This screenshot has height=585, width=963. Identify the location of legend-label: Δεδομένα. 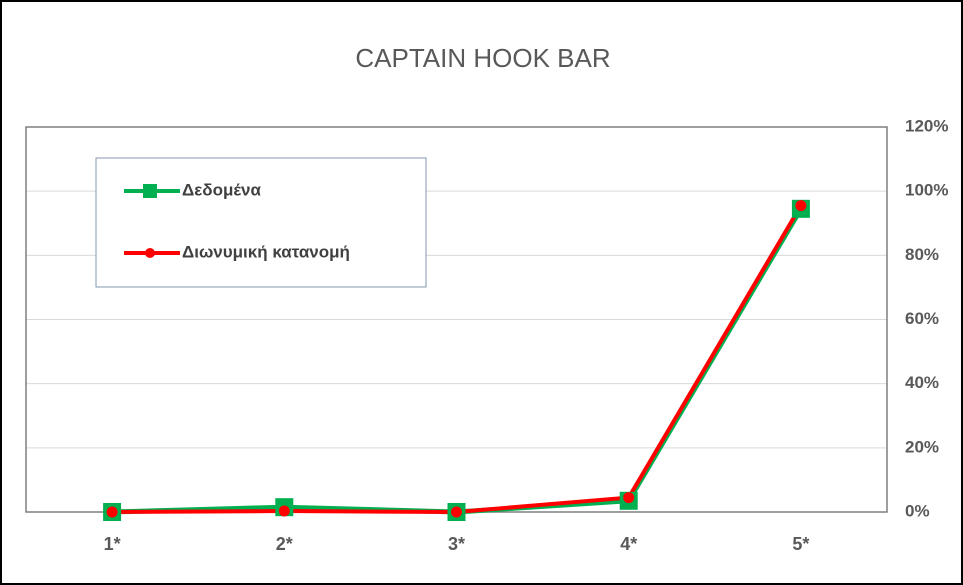
(222, 189).